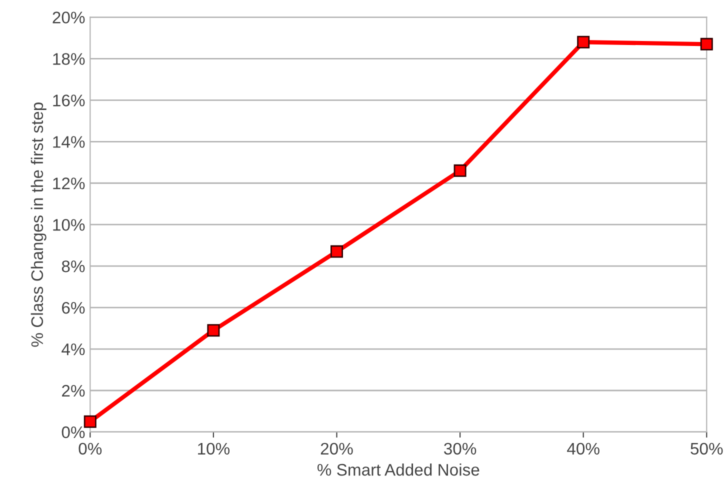  Describe the element at coordinates (706, 448) in the screenshot. I see `x-tick-label: 50%` at that location.